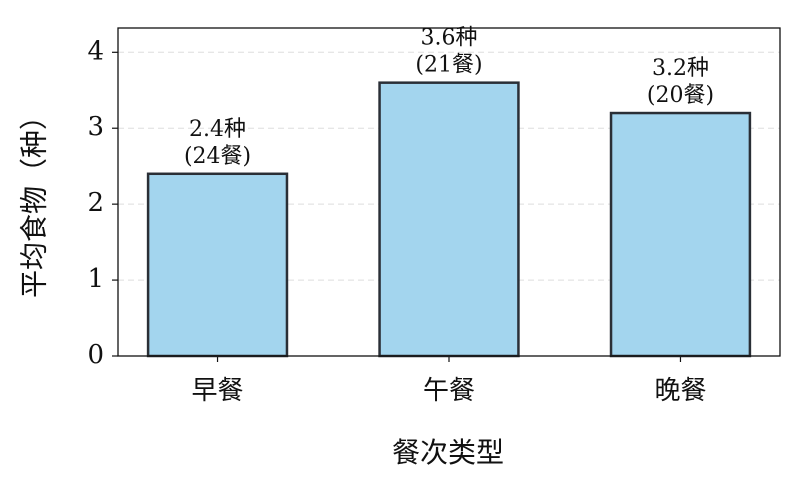 This screenshot has width=795, height=491. What do you see at coordinates (218, 391) in the screenshot?
I see `x-tick-label: 早餐` at bounding box center [218, 391].